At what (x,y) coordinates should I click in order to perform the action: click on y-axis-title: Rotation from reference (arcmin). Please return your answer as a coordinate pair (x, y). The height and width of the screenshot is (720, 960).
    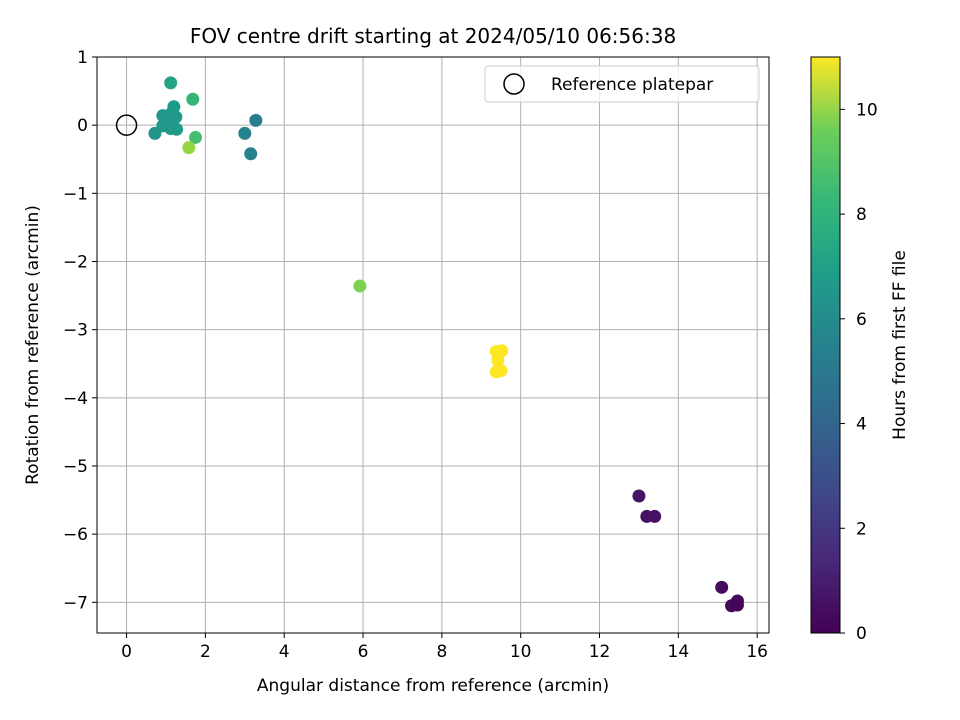
    Looking at the image, I should click on (33, 345).